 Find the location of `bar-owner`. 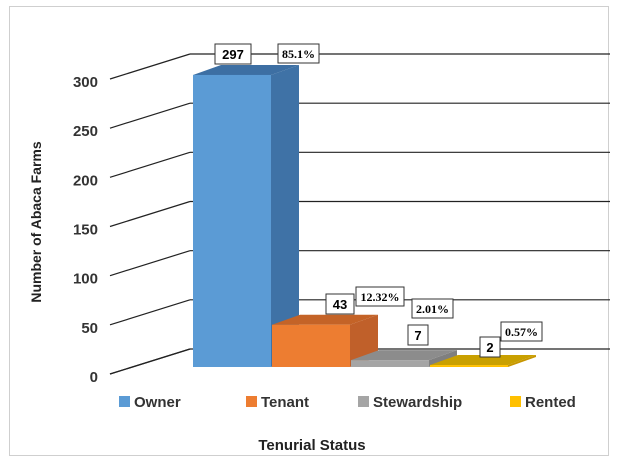

bar-owner is located at coordinates (246, 215).